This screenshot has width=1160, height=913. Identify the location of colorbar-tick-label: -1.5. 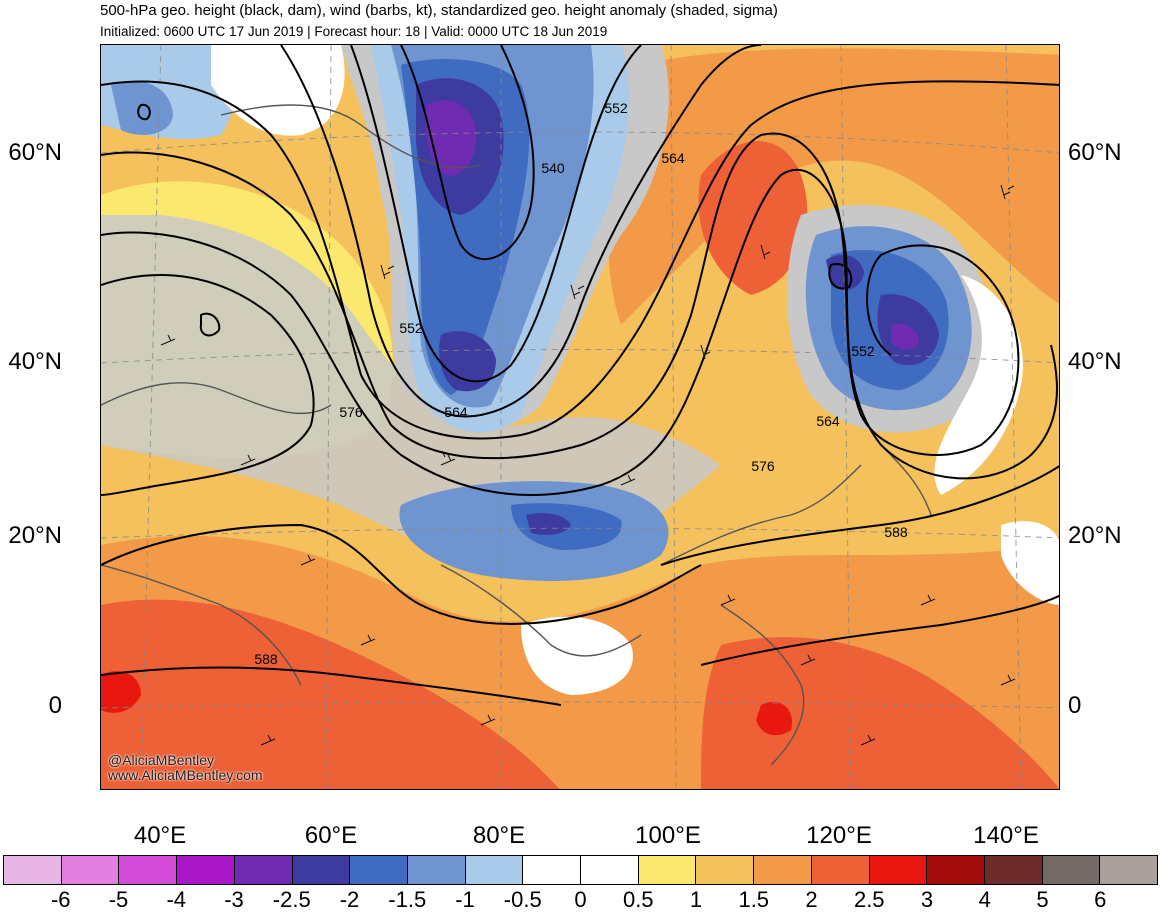
(407, 899).